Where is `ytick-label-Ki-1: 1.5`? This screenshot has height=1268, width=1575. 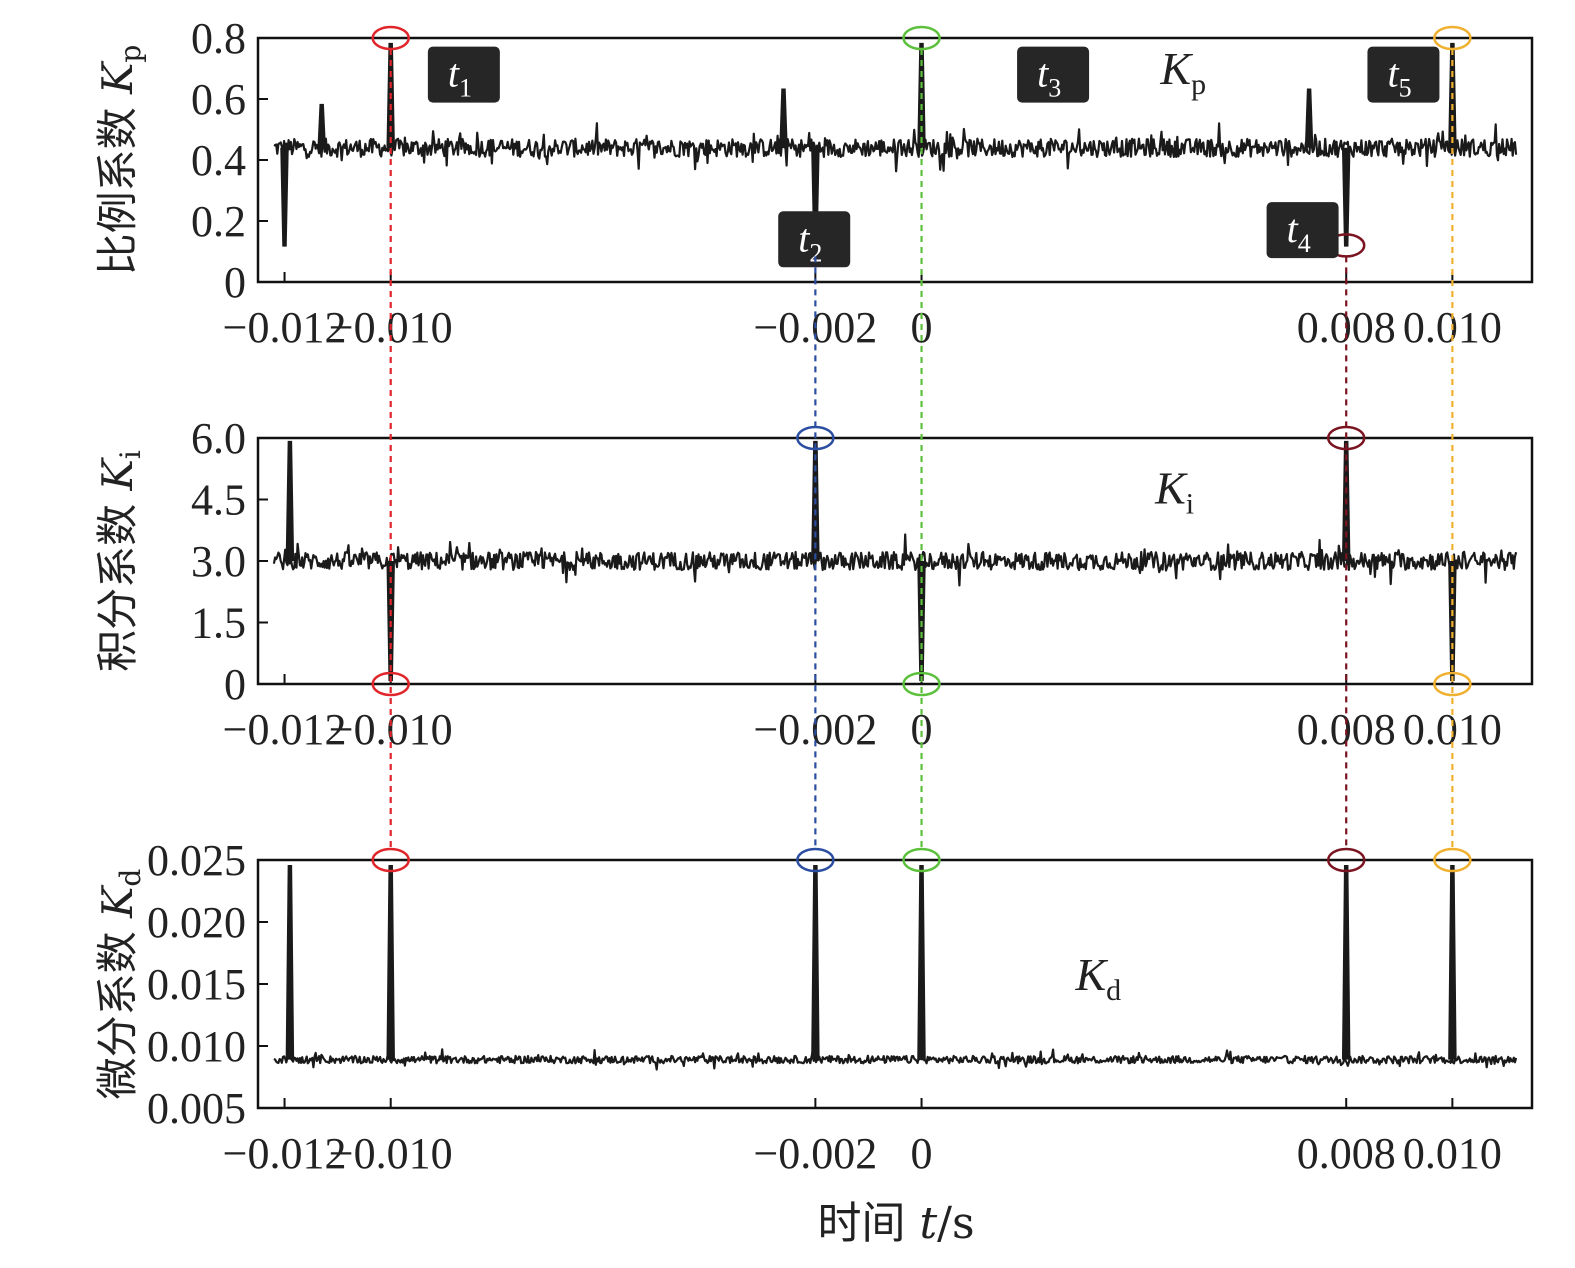 ytick-label-Ki-1: 1.5 is located at coordinates (218, 623).